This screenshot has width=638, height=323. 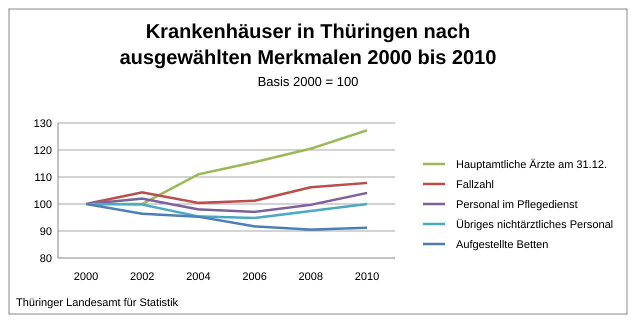 What do you see at coordinates (308, 81) in the screenshot?
I see `chart-subtitle: Basis 2000 = 100` at bounding box center [308, 81].